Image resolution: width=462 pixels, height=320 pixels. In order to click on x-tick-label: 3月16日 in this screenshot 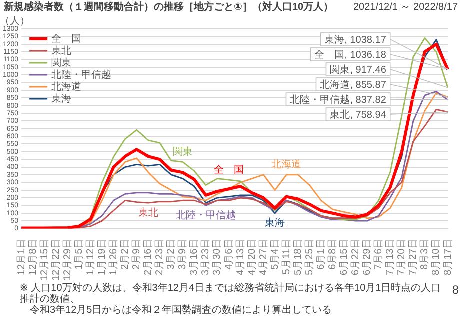, I will do `click(194, 257)`.